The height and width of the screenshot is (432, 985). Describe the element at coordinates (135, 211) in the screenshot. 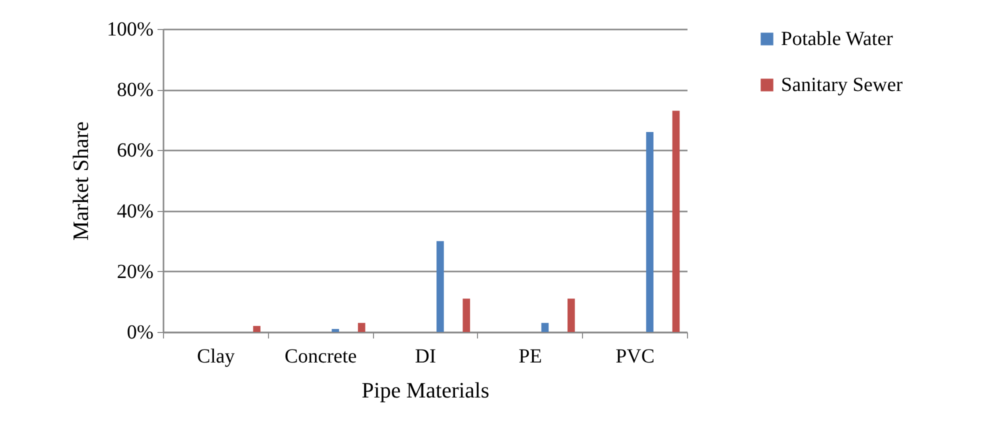

I see `y-tick-label: 40%` at that location.